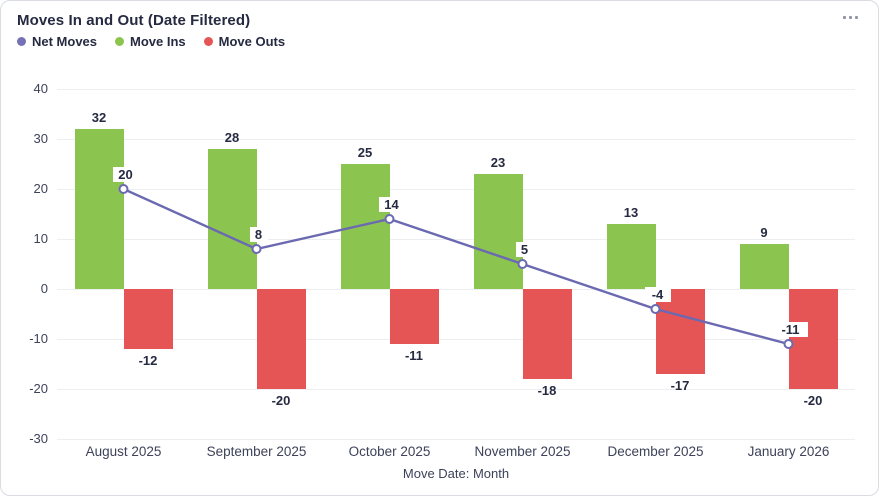 Image resolution: width=881 pixels, height=498 pixels. What do you see at coordinates (547, 390) in the screenshot?
I see `bar-value-label: -18` at bounding box center [547, 390].